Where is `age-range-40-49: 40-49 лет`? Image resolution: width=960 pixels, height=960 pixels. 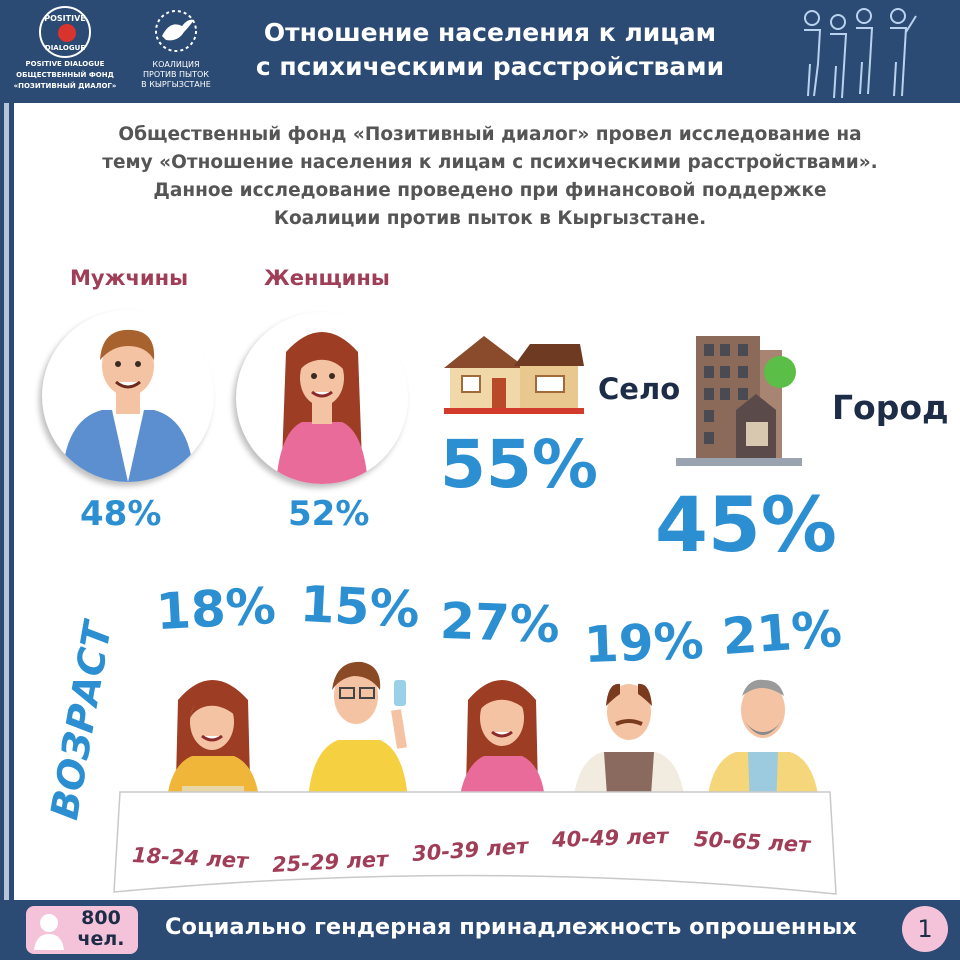 age-range-40-49: 40-49 лет is located at coordinates (610, 838).